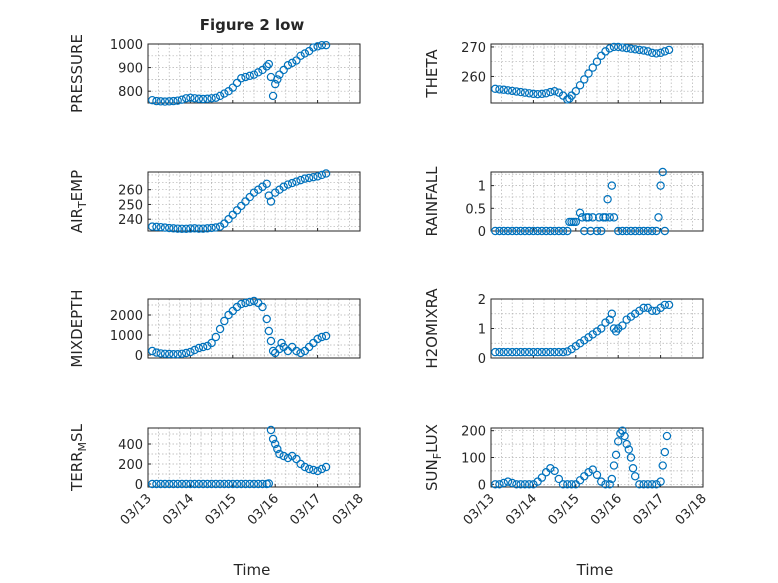 The height and width of the screenshot is (583, 778). What do you see at coordinates (305, 509) in the screenshot?
I see `x-tick-label: 03/17` at bounding box center [305, 509].